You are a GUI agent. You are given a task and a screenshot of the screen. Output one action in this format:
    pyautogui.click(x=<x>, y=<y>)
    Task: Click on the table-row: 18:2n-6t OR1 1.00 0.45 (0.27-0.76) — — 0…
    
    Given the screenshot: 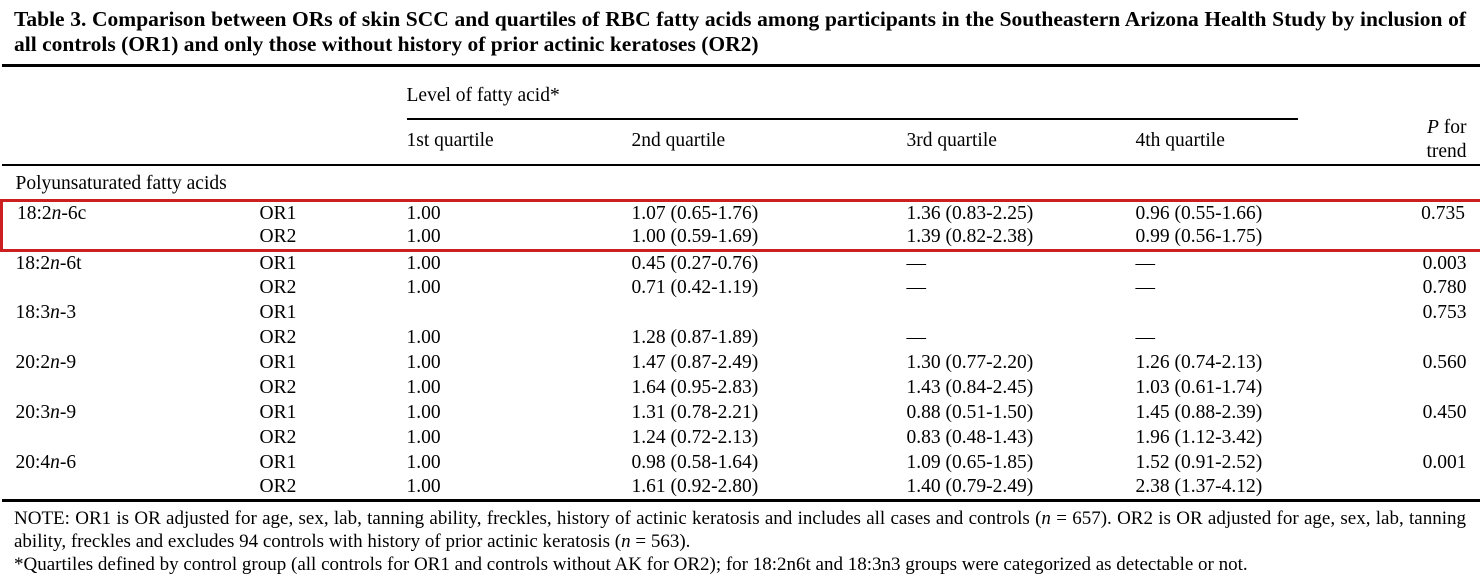 What is the action you would take?
    pyautogui.click(x=741, y=263)
    